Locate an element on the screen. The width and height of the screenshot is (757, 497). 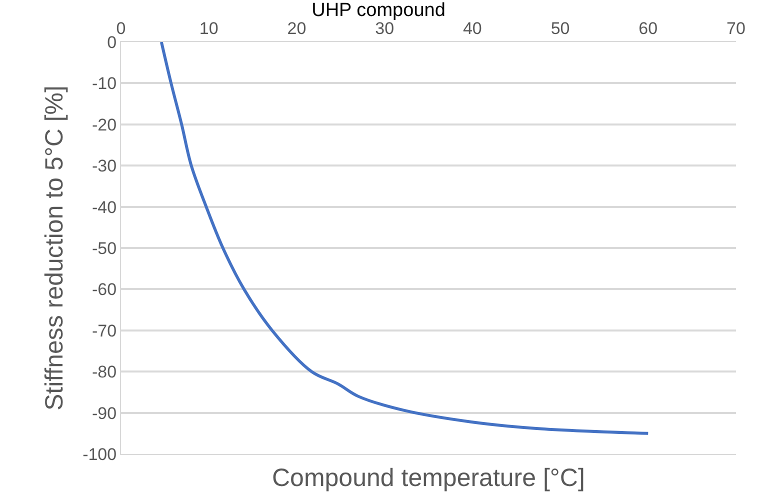
x-tick-label: 60 is located at coordinates (648, 28).